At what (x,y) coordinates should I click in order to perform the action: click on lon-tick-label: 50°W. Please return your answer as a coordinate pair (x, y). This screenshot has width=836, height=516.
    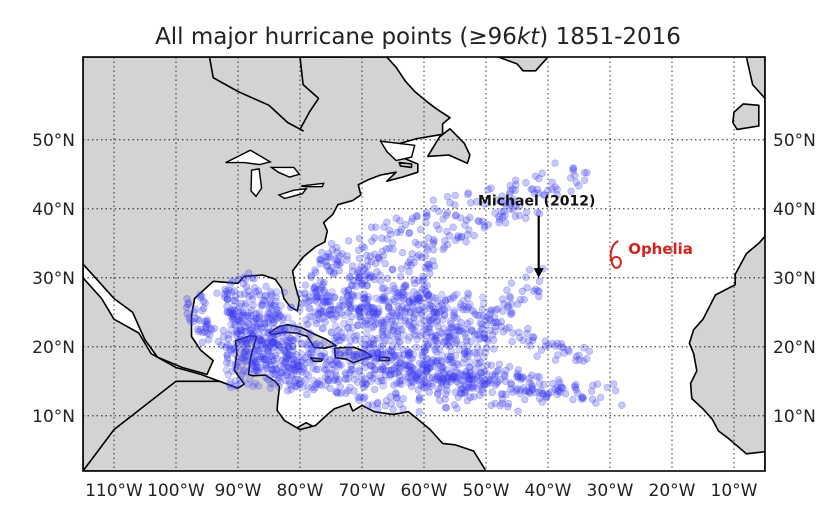
    Looking at the image, I should click on (486, 491).